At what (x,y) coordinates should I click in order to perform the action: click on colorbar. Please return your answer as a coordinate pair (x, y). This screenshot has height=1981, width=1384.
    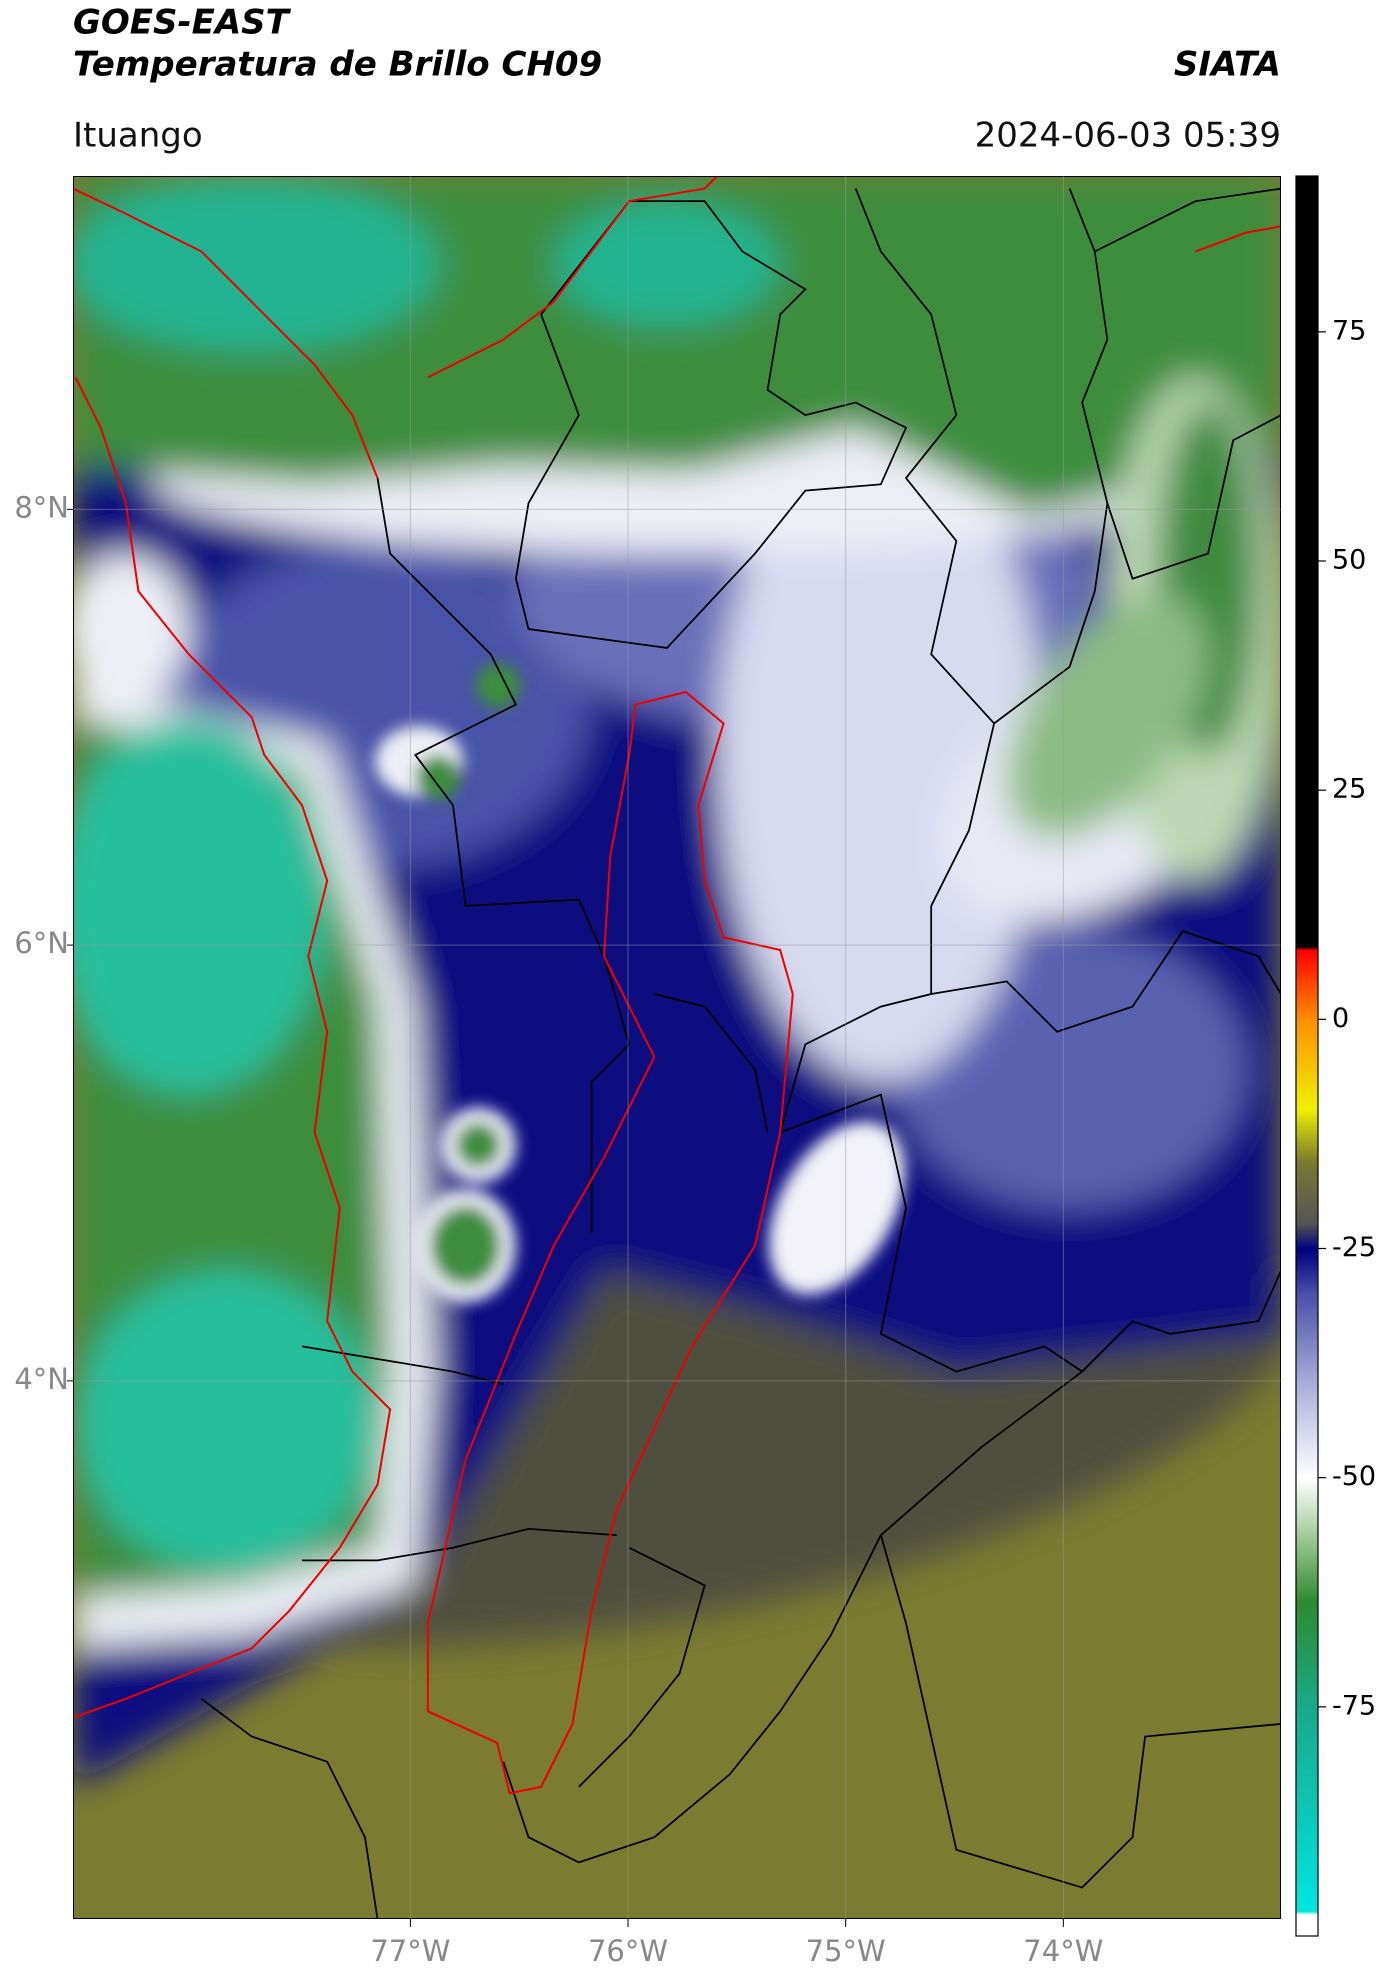
    Looking at the image, I should click on (1307, 1056).